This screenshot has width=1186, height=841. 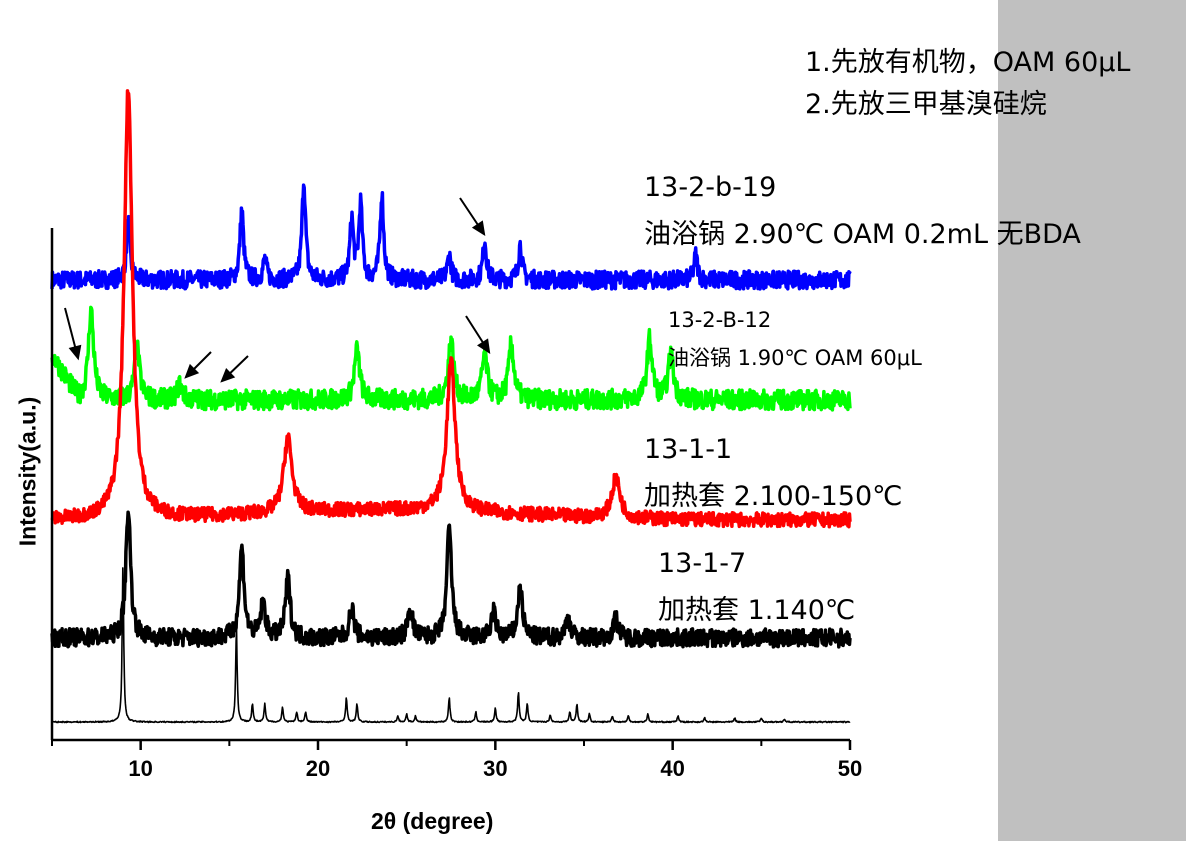 What do you see at coordinates (773, 496) in the screenshot?
I see `series3-desc: 加热套 2.100-150℃` at bounding box center [773, 496].